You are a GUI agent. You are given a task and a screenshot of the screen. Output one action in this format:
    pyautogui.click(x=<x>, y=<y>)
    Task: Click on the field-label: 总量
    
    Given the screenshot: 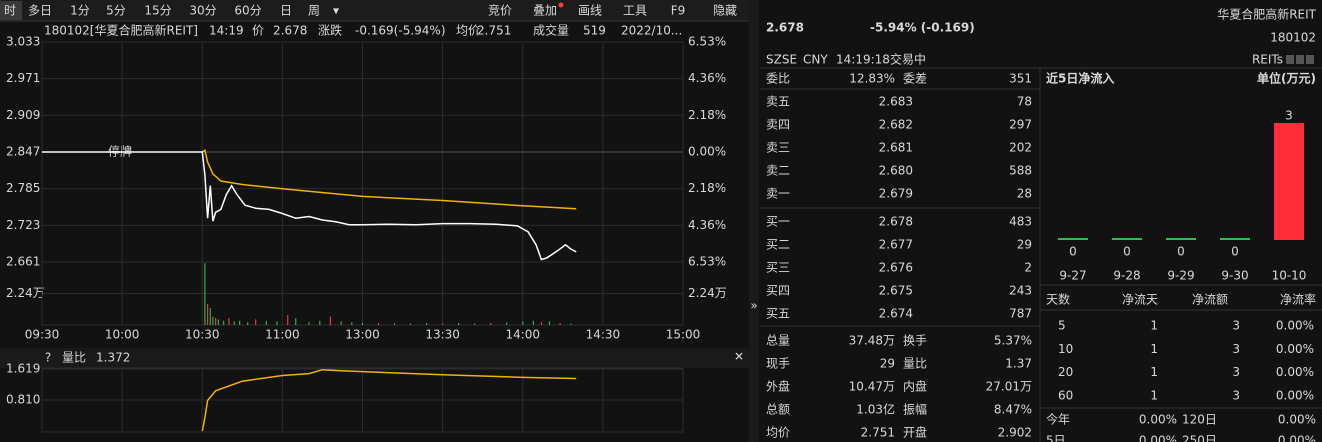 What is the action you would take?
    pyautogui.click(x=778, y=341)
    